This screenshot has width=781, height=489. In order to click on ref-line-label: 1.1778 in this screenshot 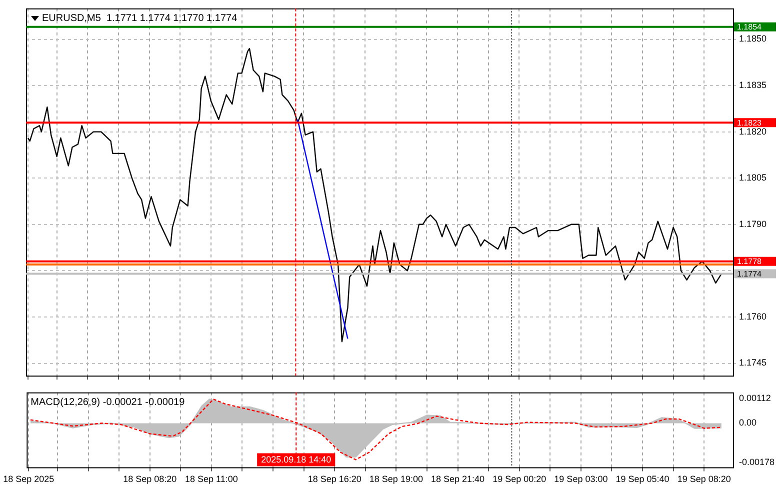, I will do `click(749, 261)`.